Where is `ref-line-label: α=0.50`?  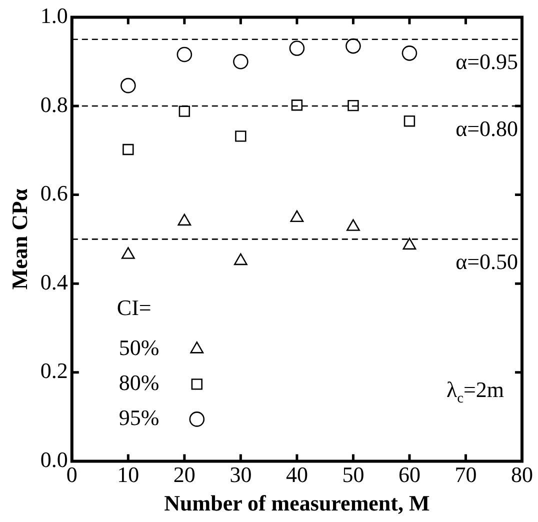
ref-line-label: α=0.50 is located at coordinates (487, 261).